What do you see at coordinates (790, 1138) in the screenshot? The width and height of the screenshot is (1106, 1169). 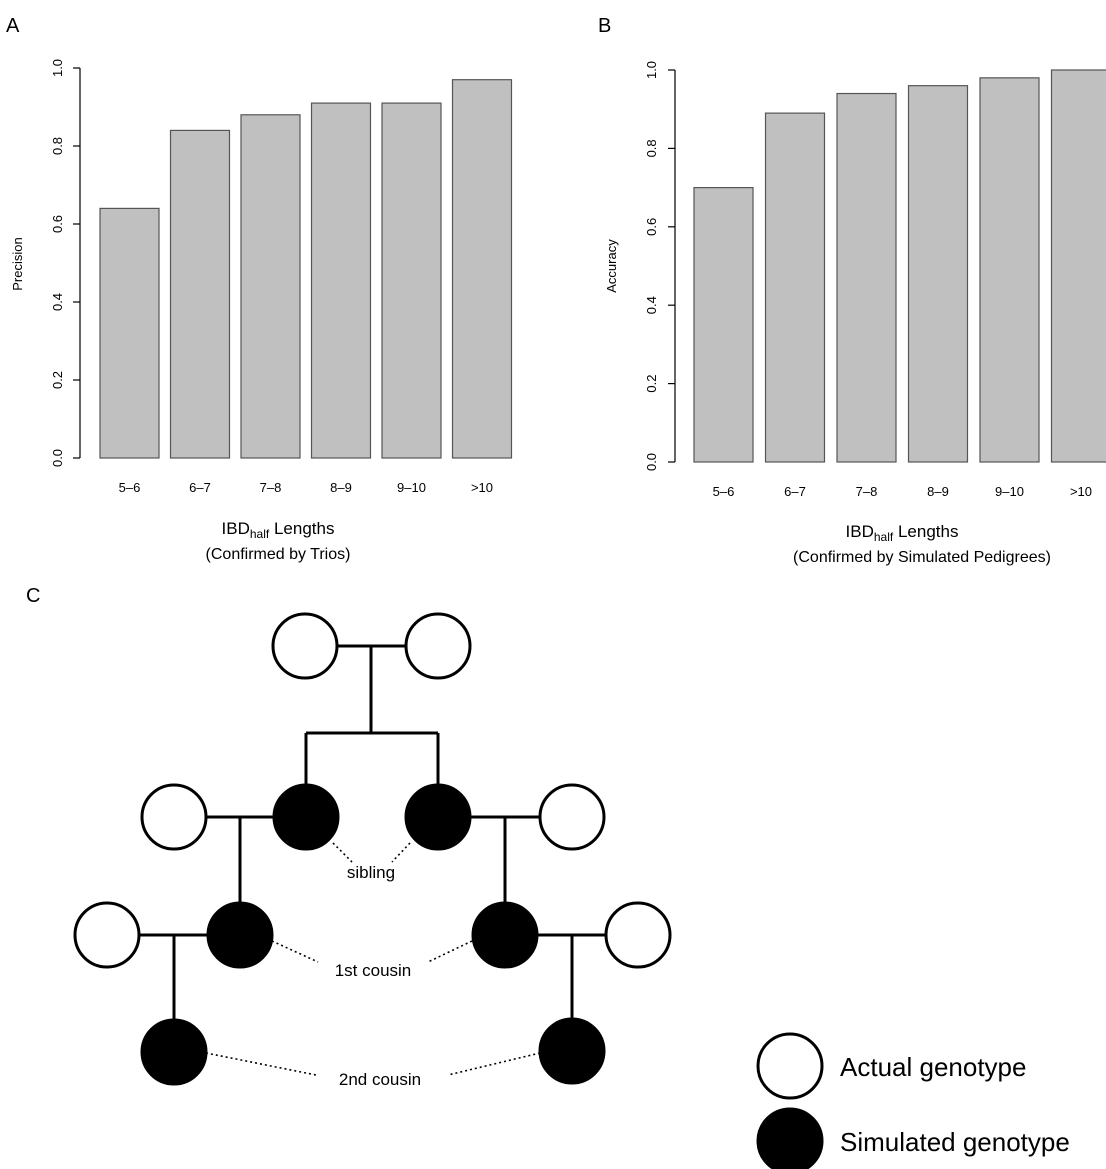 I see `legend-simulated-symbol` at bounding box center [790, 1138].